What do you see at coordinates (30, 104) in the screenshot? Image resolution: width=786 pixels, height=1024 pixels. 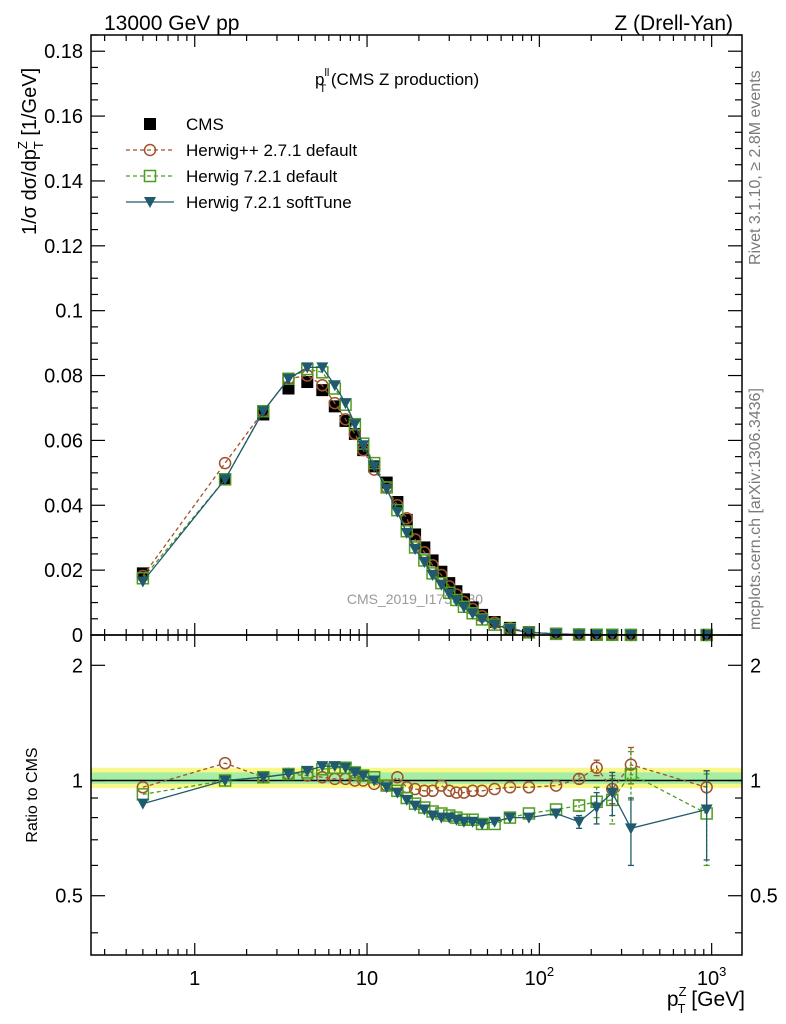 I see `main-ylabel-unit: [1/GeV]` at bounding box center [30, 104].